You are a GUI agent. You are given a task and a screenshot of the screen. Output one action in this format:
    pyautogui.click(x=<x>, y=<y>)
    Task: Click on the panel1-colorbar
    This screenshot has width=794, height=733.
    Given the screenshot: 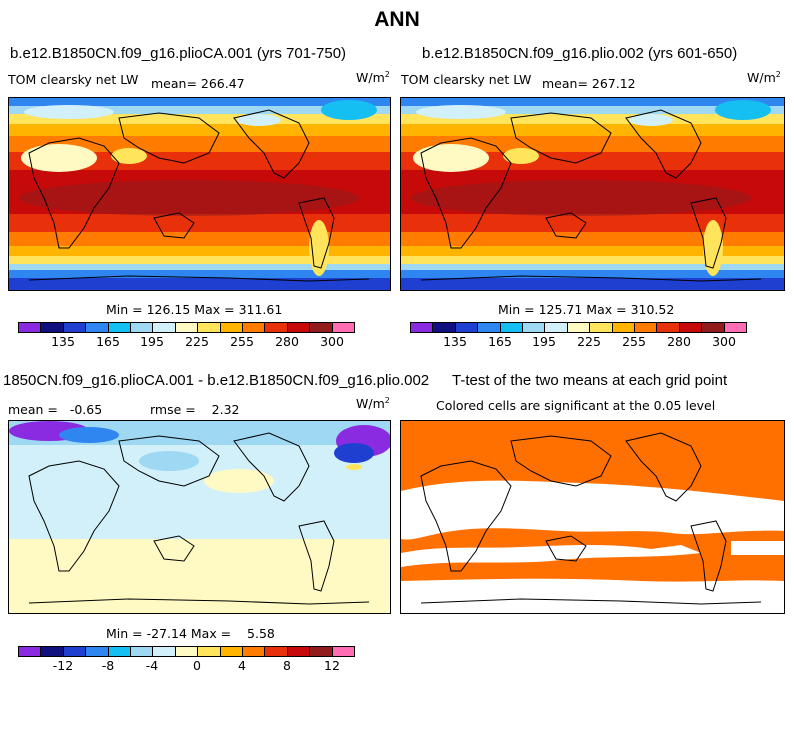 What is the action you would take?
    pyautogui.click(x=186, y=327)
    